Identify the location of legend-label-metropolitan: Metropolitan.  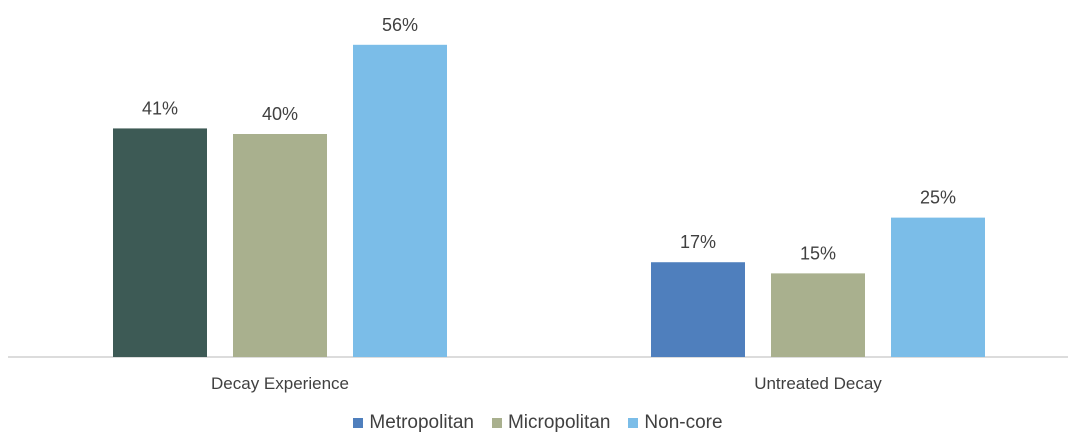
(421, 422).